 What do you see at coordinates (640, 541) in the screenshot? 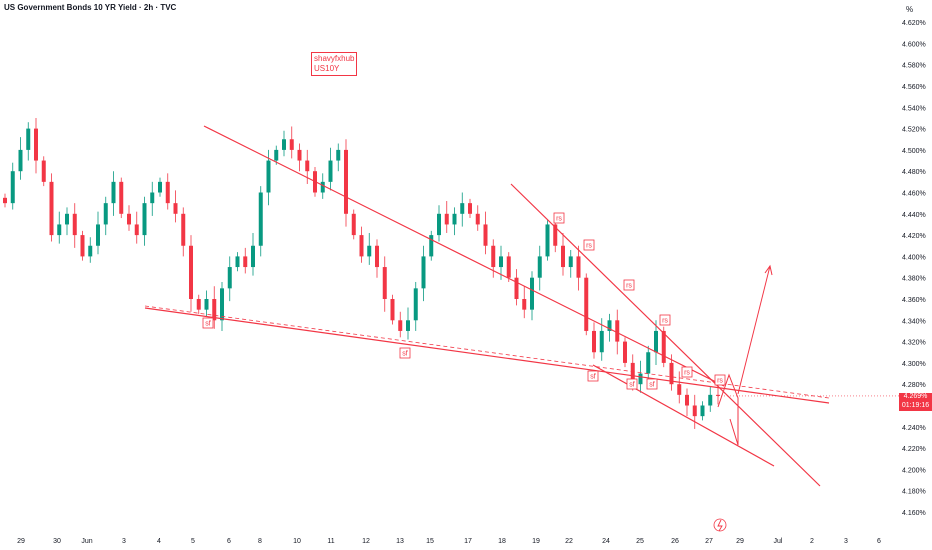
I see `x-tick-label: 25` at bounding box center [640, 541].